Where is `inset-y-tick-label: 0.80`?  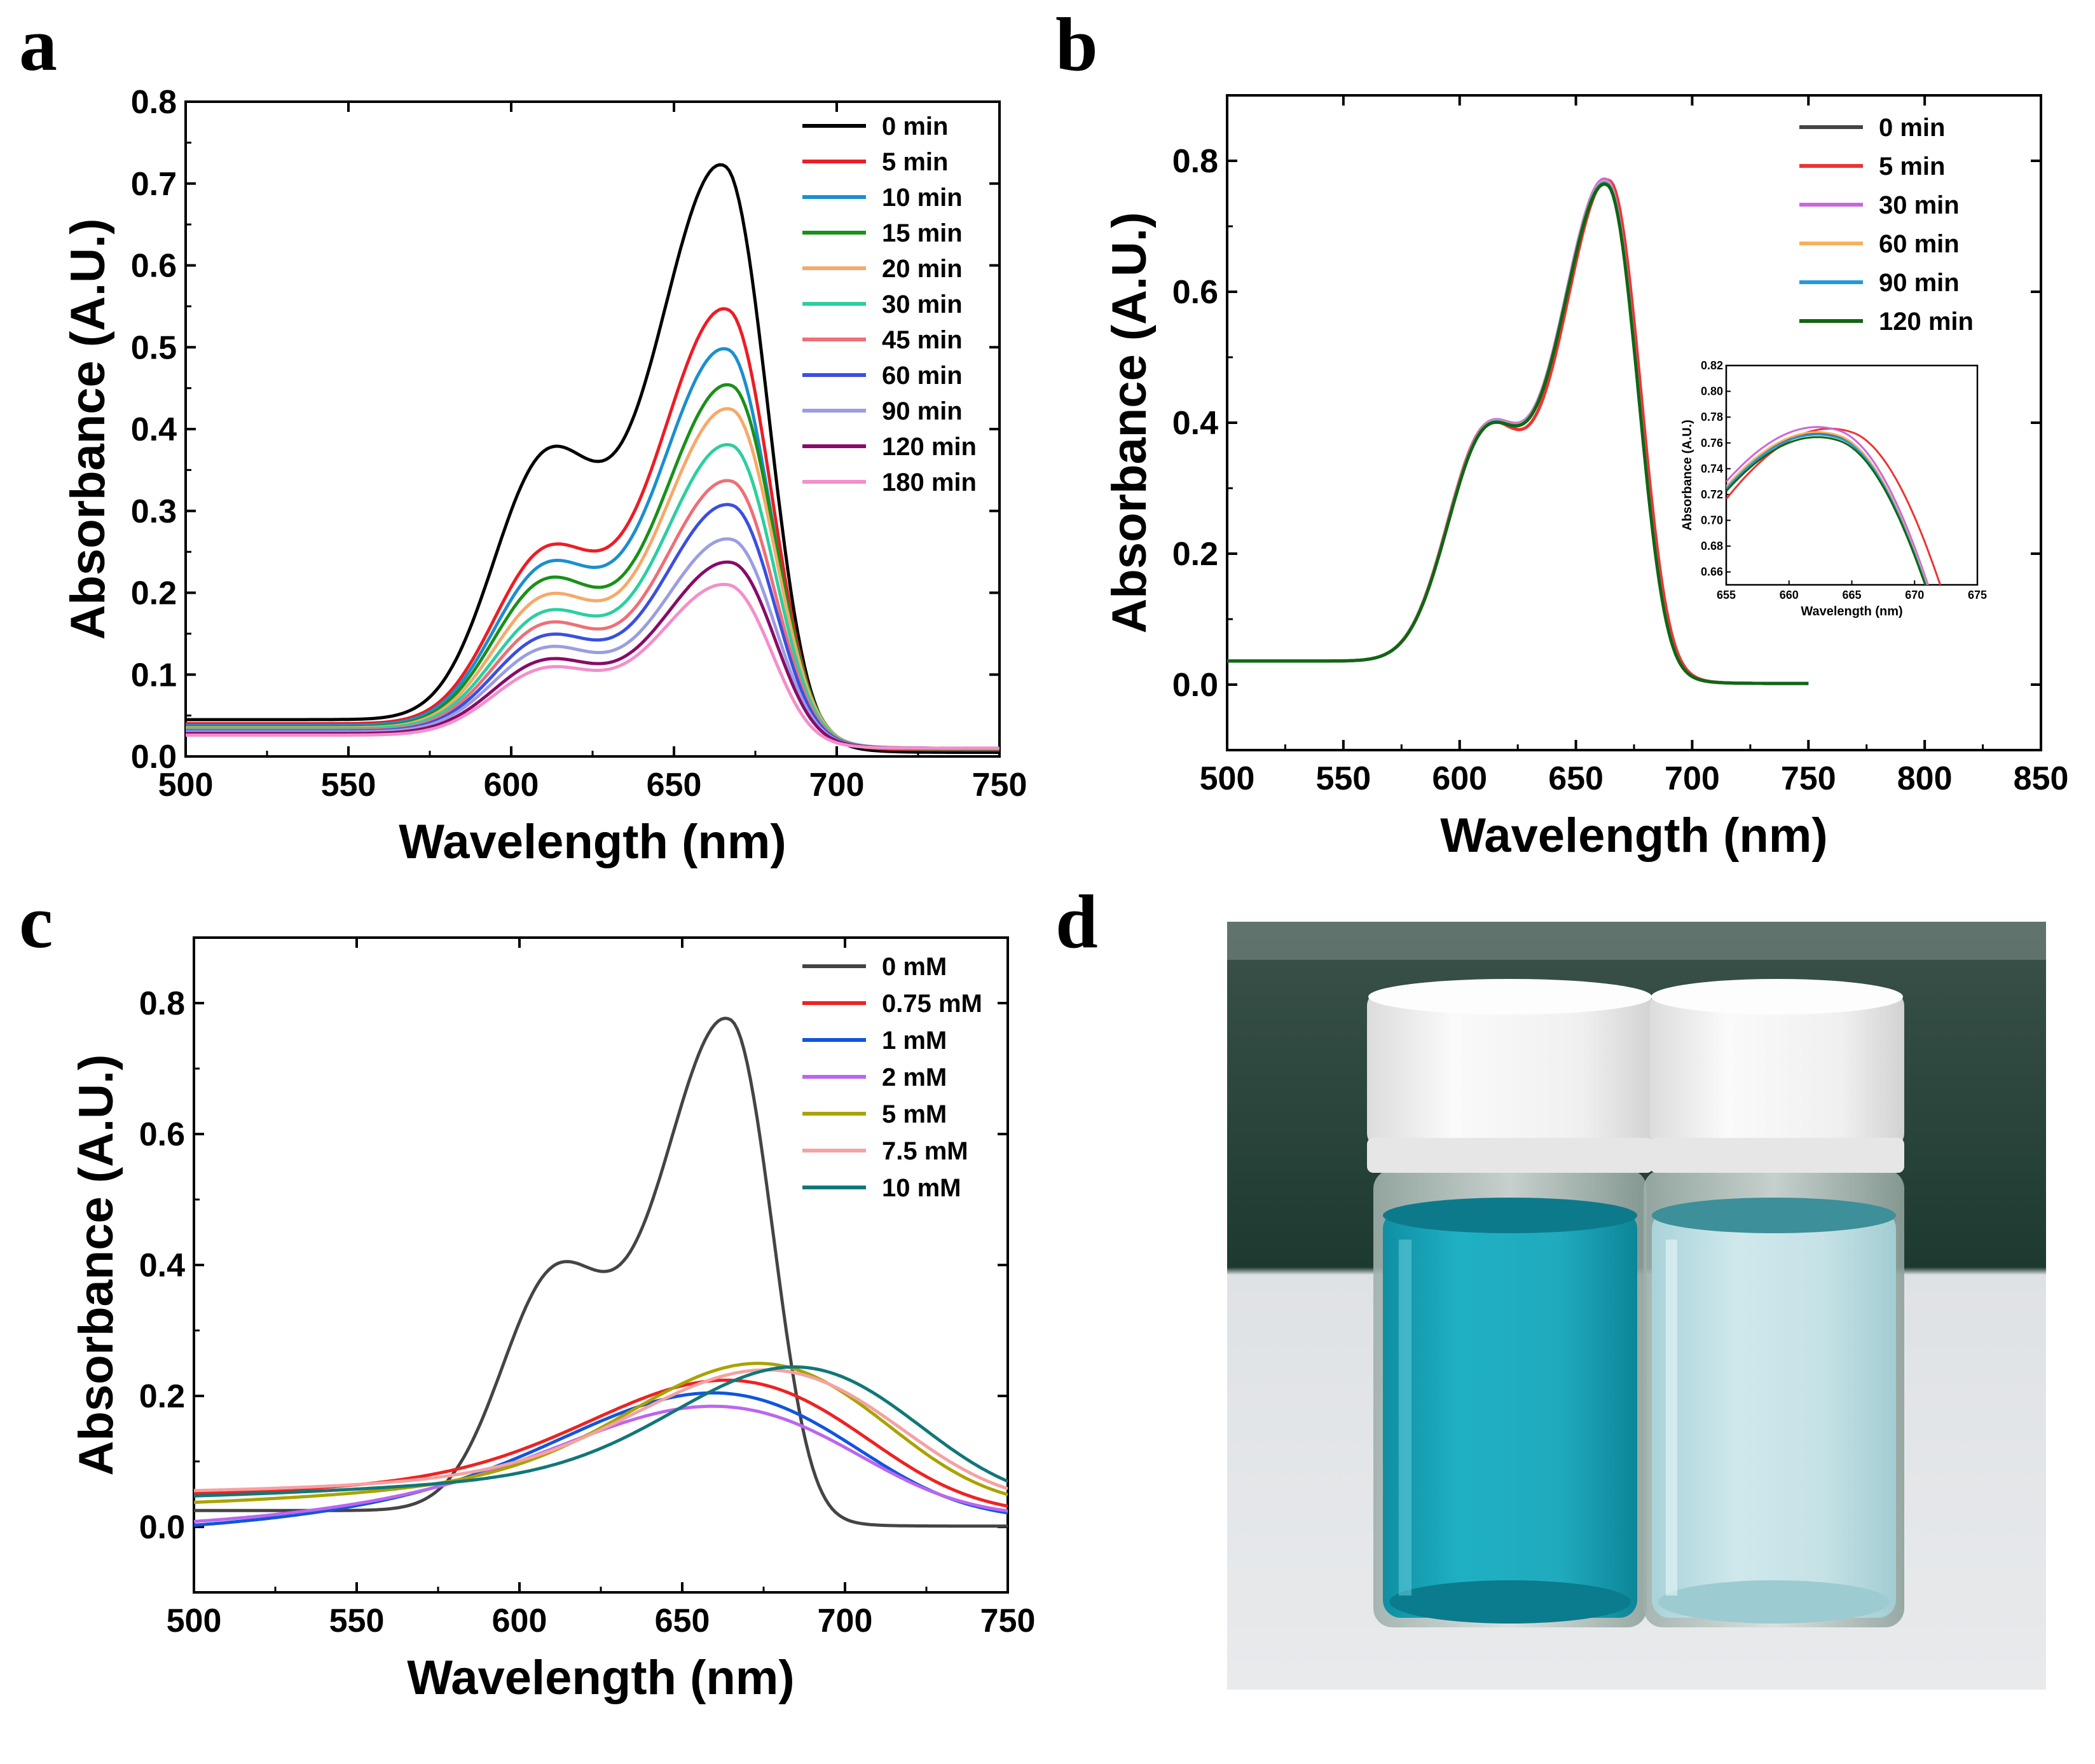 inset-y-tick-label: 0.80 is located at coordinates (1712, 391).